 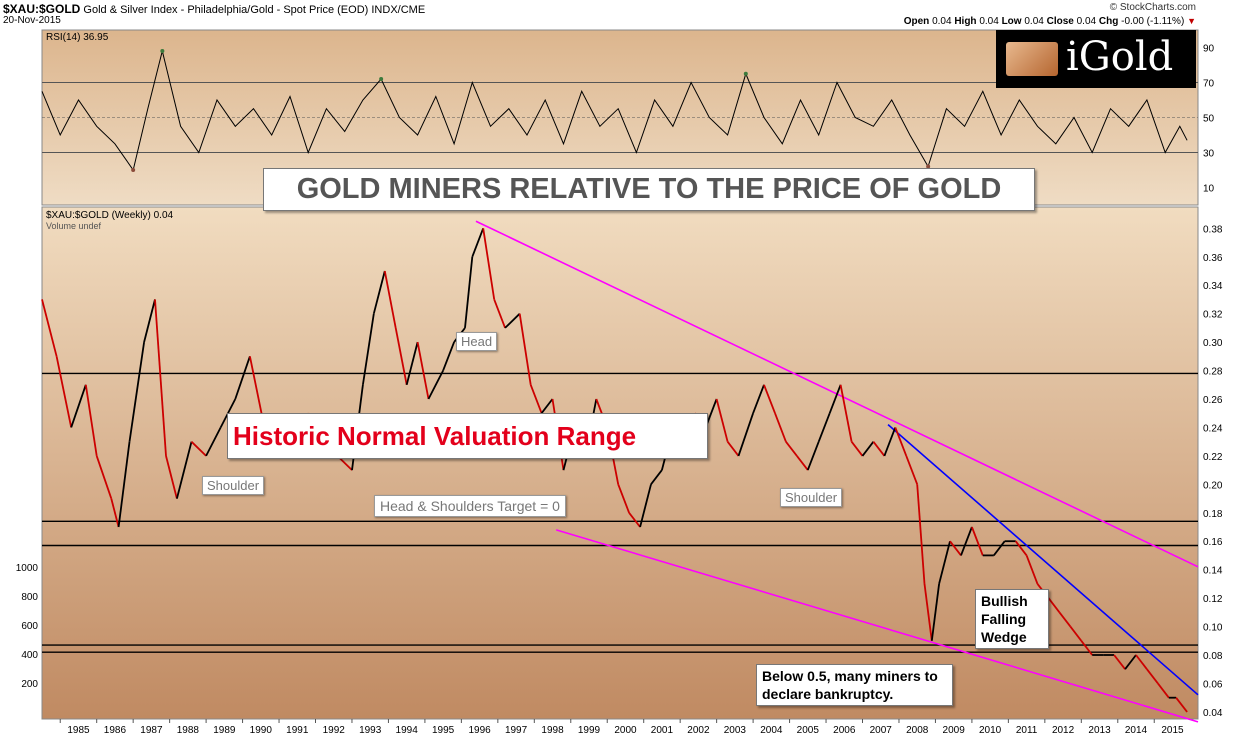 I want to click on year-tick-label: 1998, so click(x=552, y=730).